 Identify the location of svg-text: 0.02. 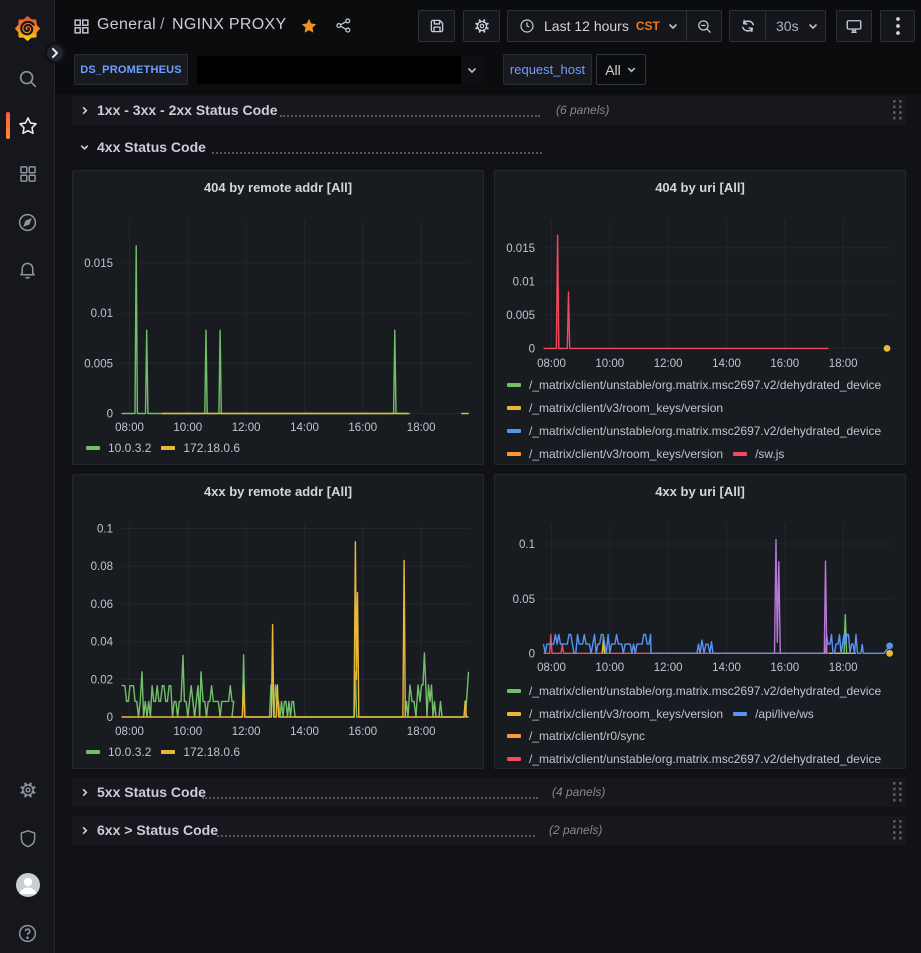
(102, 680).